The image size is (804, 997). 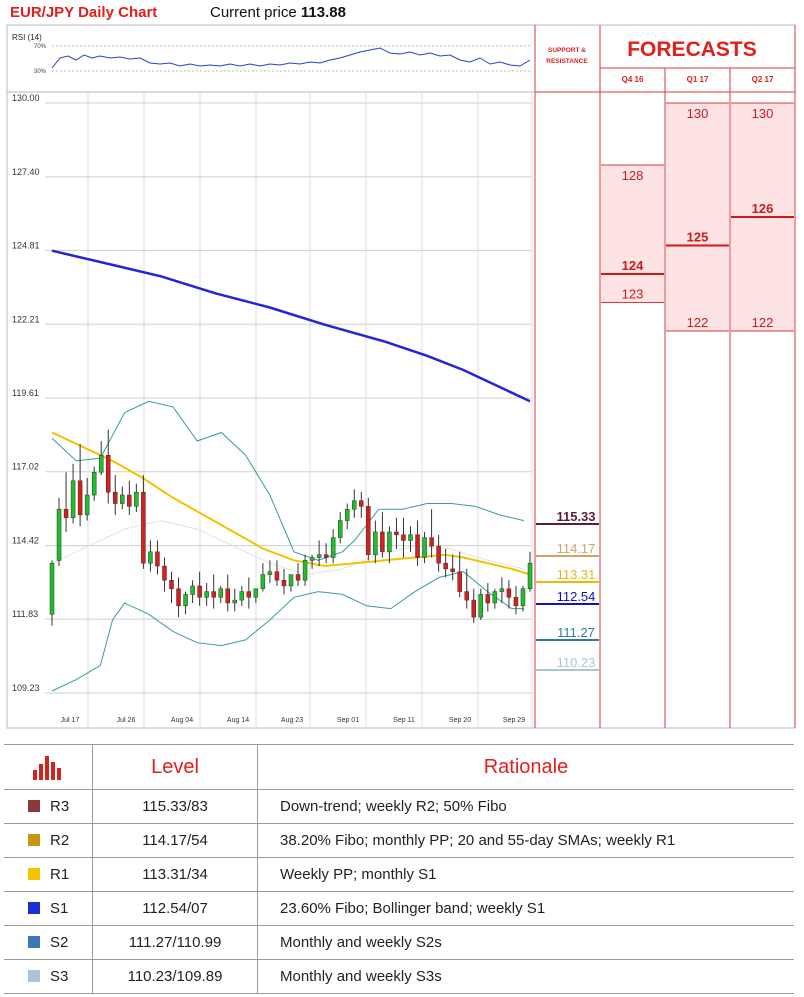 What do you see at coordinates (182, 720) in the screenshot?
I see `x-tick-label: Aug 04` at bounding box center [182, 720].